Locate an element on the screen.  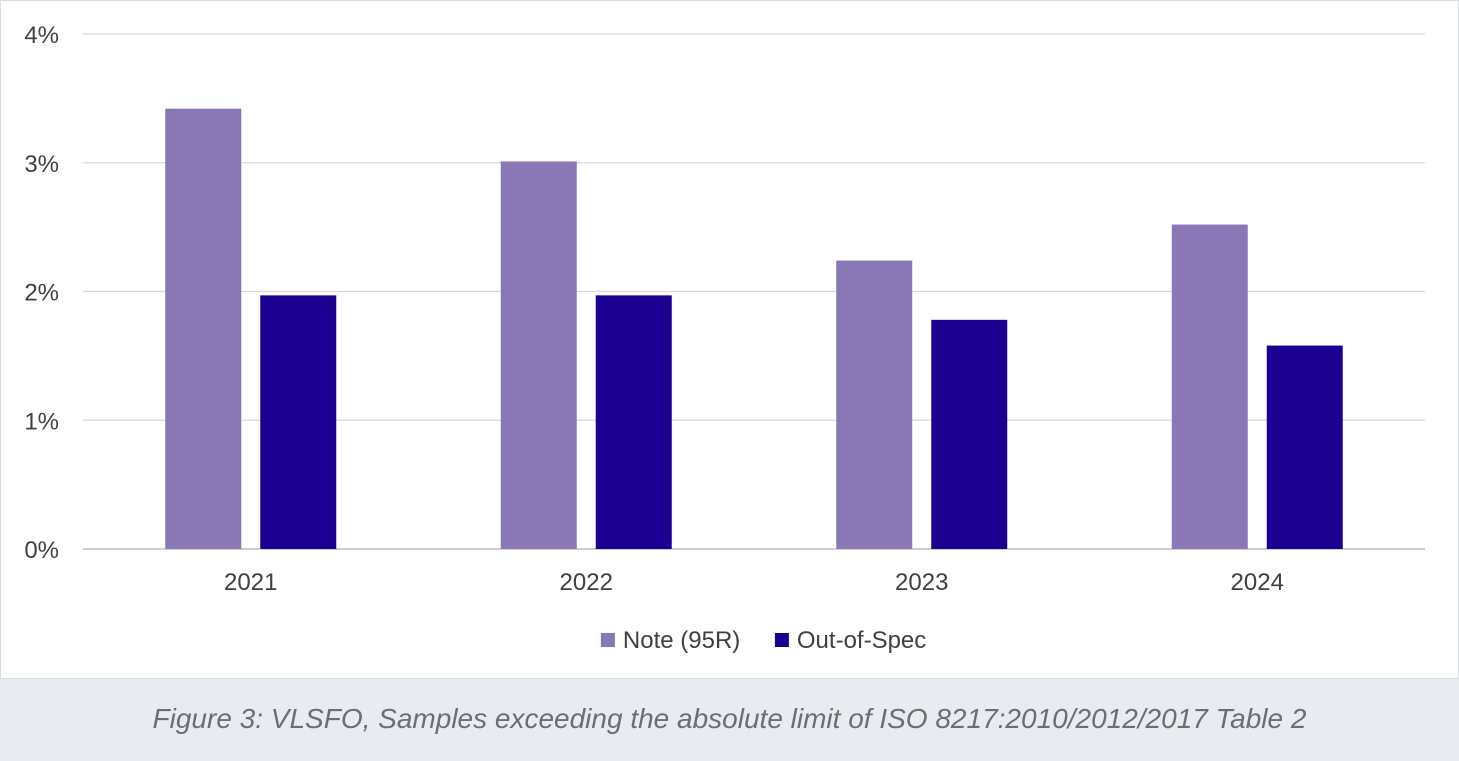
y-tick-label: 2% is located at coordinates (41, 293).